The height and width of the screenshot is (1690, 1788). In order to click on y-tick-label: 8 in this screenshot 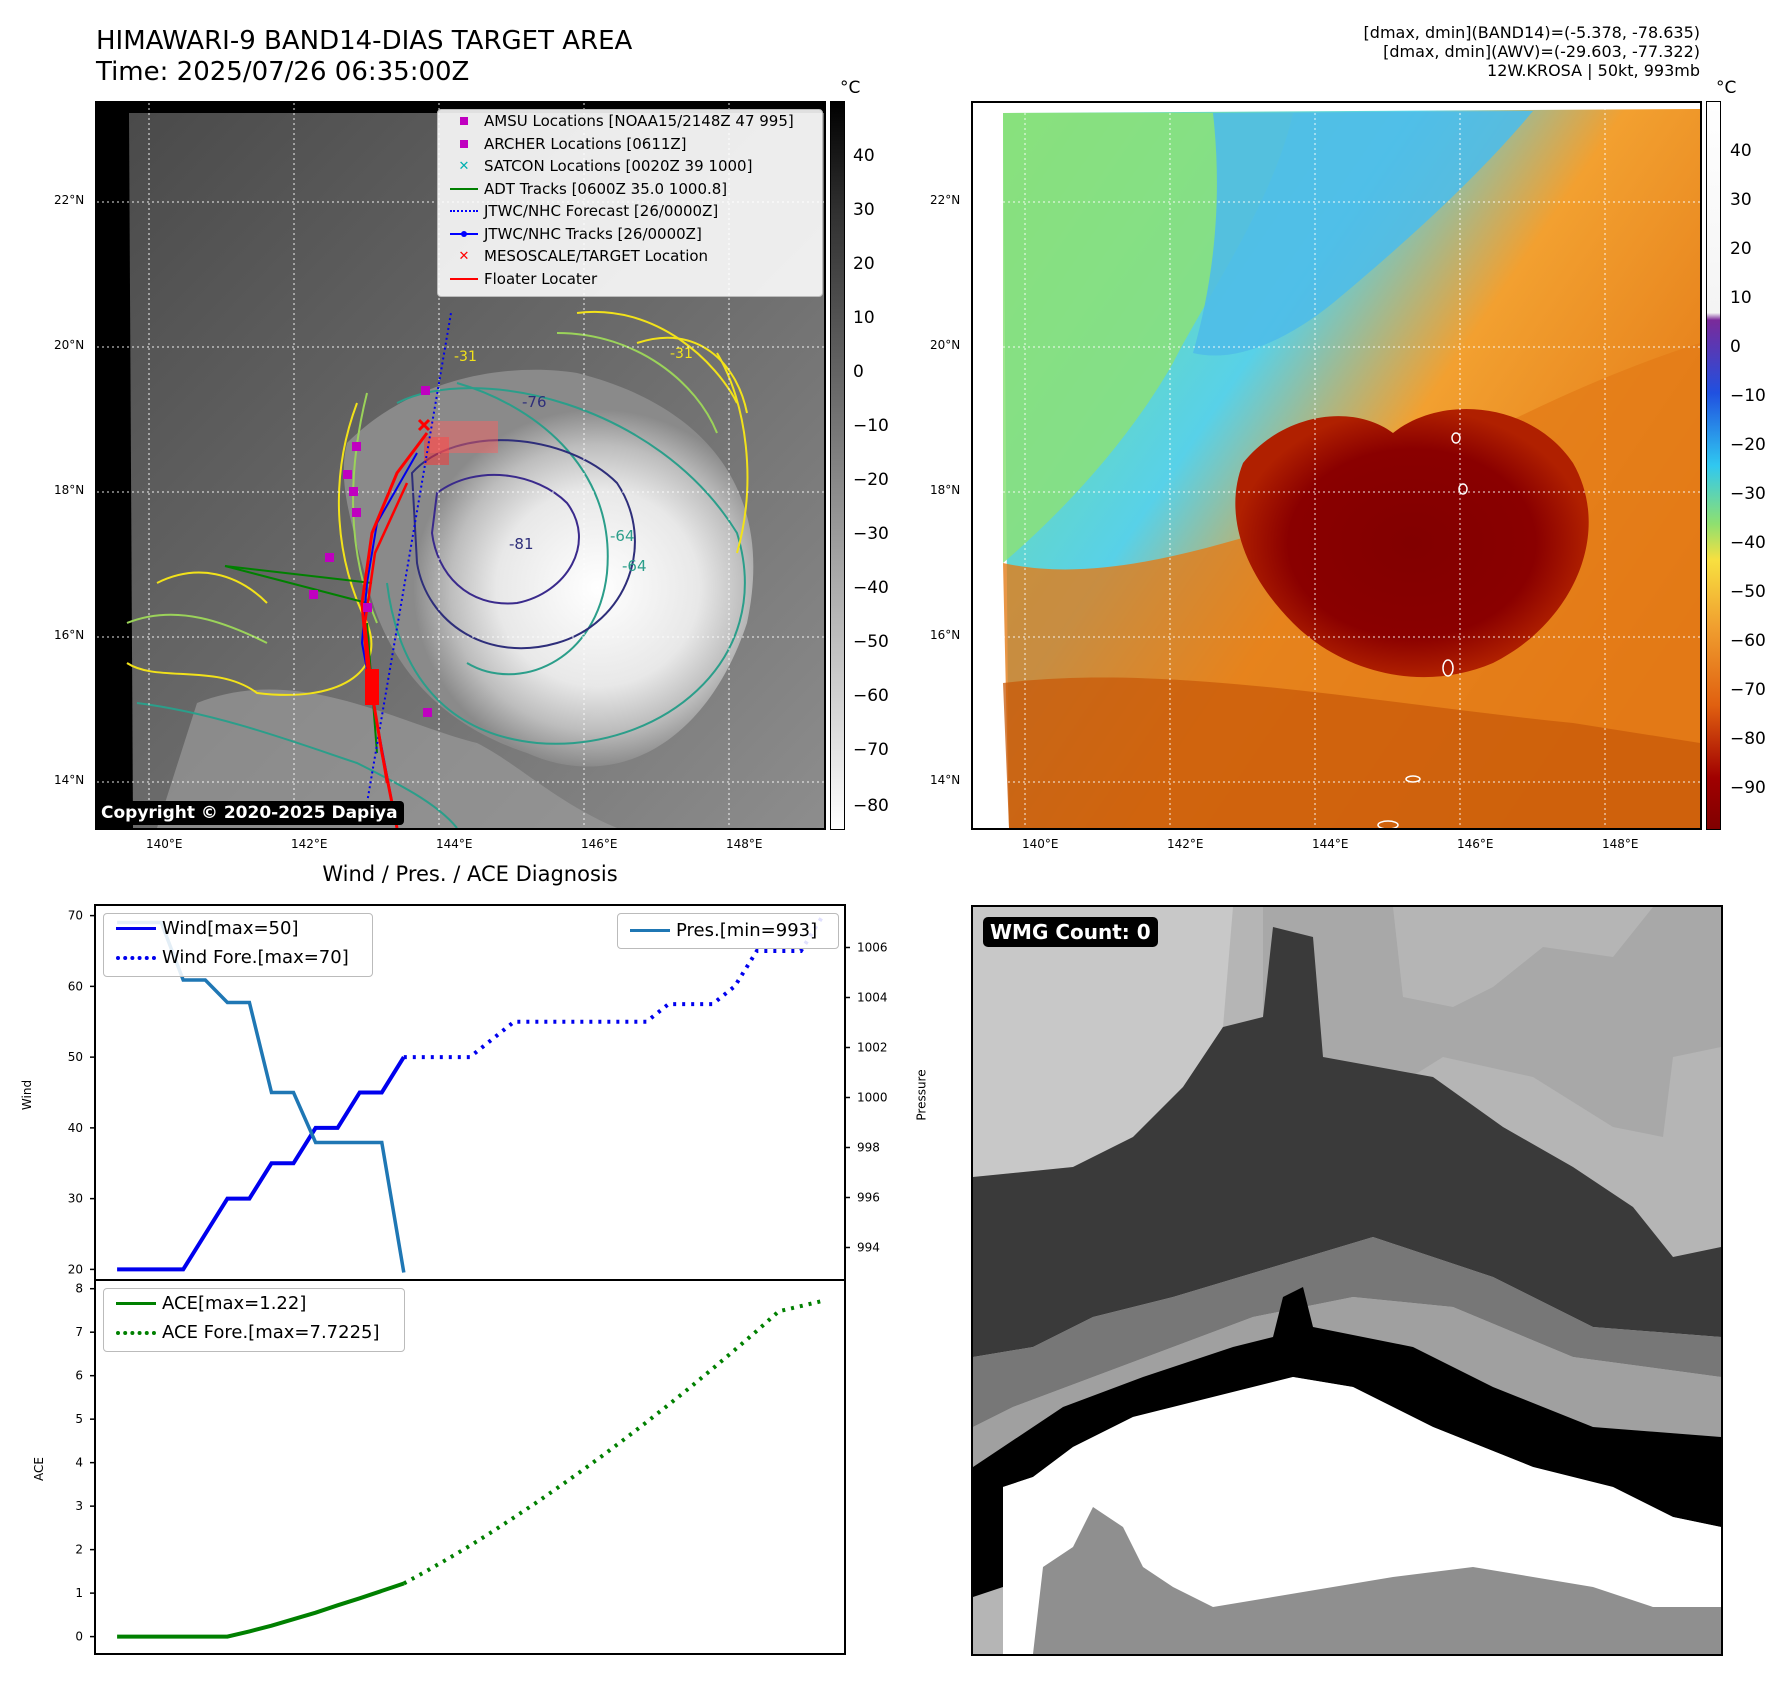, I will do `click(79, 1289)`.